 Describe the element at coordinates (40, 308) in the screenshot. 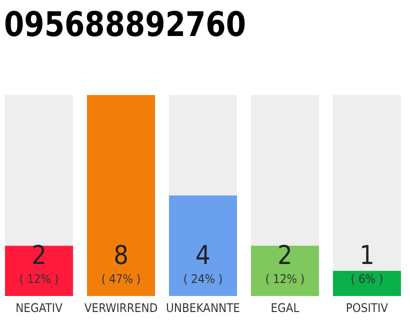

I see `x-tick-label: NEGATIV` at that location.